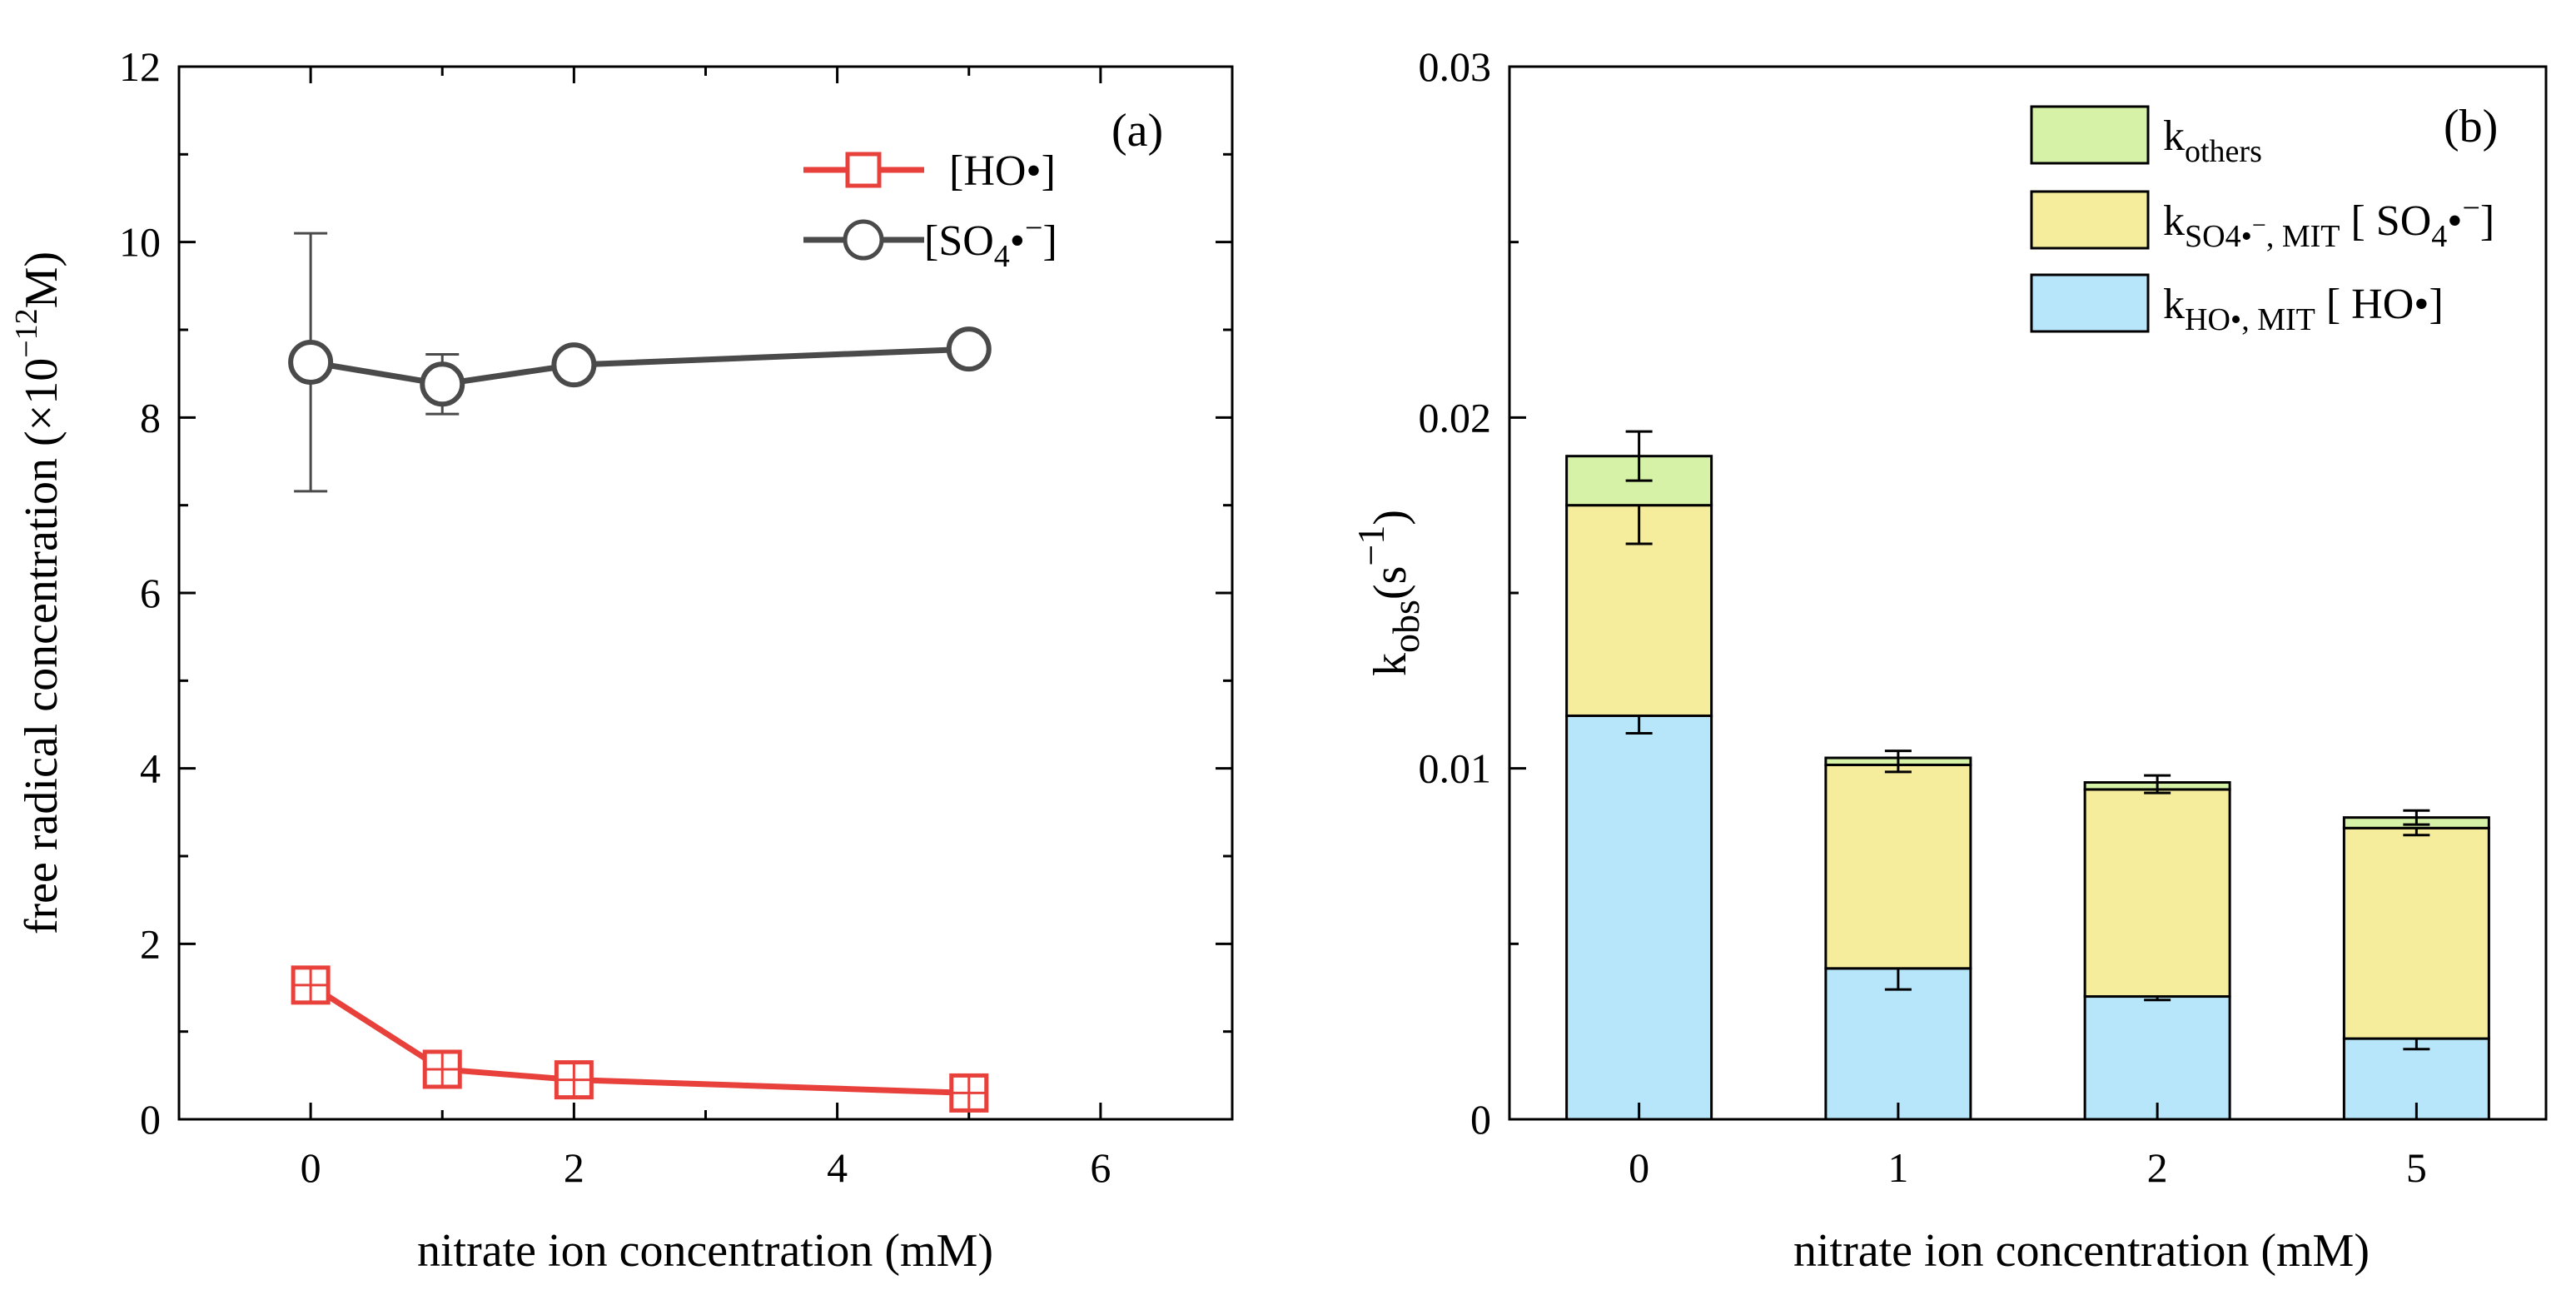  Describe the element at coordinates (1406, 626) in the screenshot. I see `panel-b-y-label-sub: obs` at that location.